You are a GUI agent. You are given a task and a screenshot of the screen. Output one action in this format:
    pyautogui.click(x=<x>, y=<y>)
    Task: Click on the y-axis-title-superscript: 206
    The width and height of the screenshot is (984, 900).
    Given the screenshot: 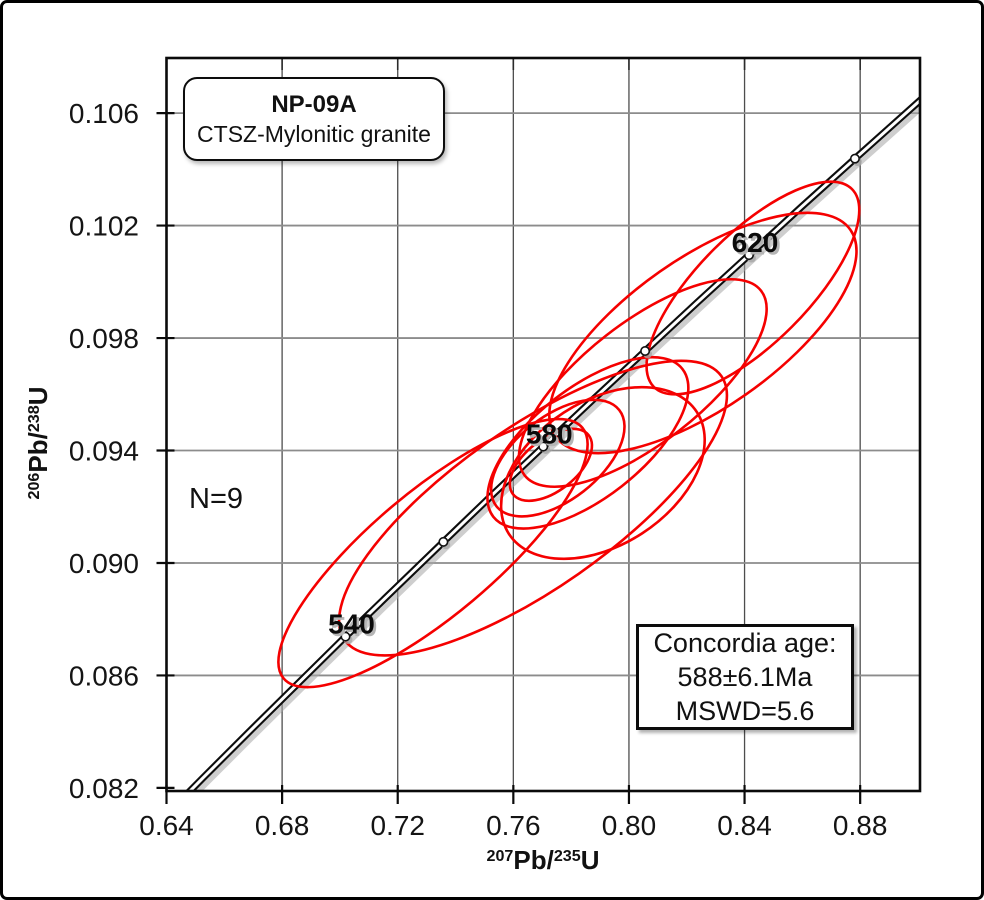 What is the action you would take?
    pyautogui.click(x=33, y=486)
    